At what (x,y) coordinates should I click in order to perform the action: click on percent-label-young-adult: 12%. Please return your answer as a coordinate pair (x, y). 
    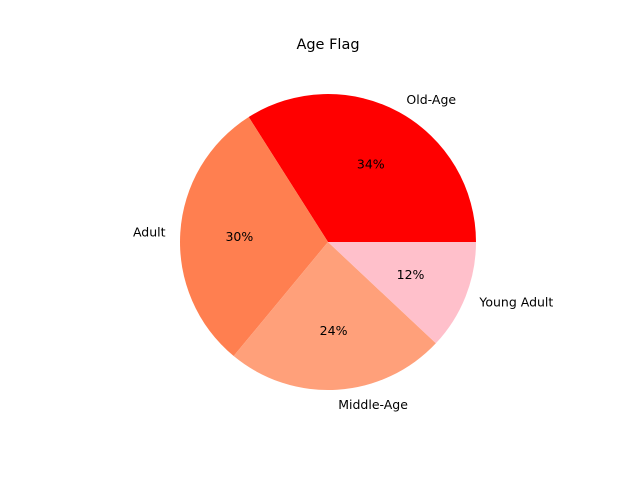
    Looking at the image, I should click on (411, 274).